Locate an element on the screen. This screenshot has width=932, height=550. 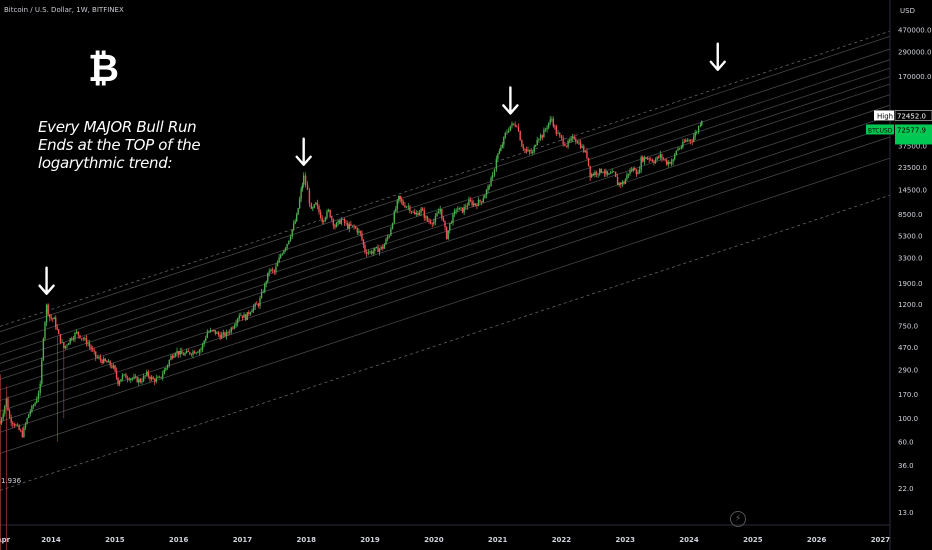
high-value: 72452.0 is located at coordinates (911, 116).